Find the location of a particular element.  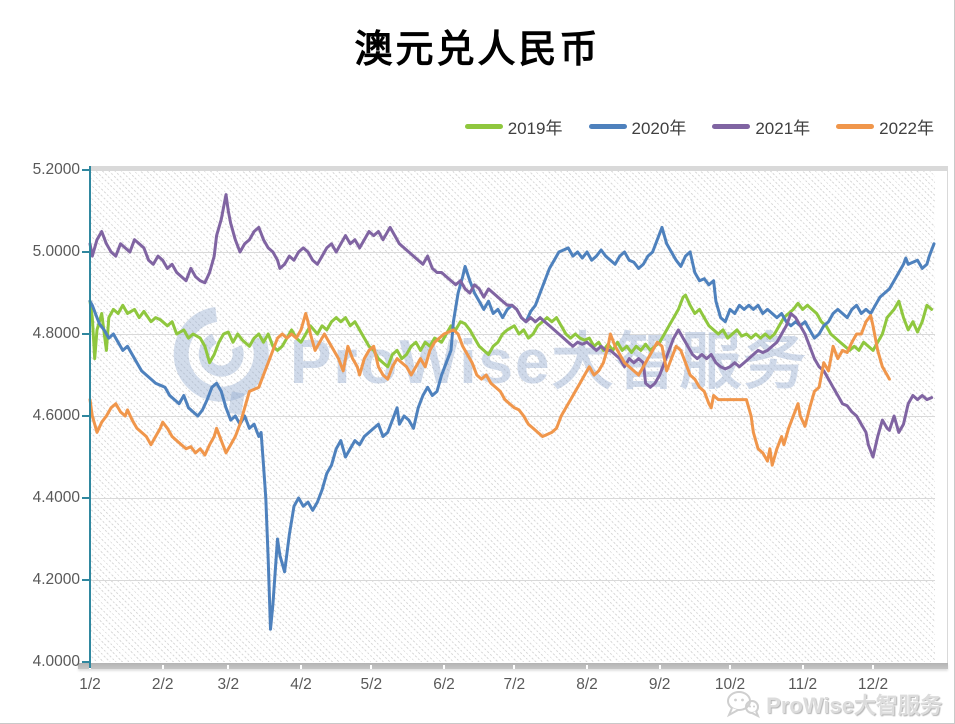

x-axis-label: 12/2 is located at coordinates (873, 684).